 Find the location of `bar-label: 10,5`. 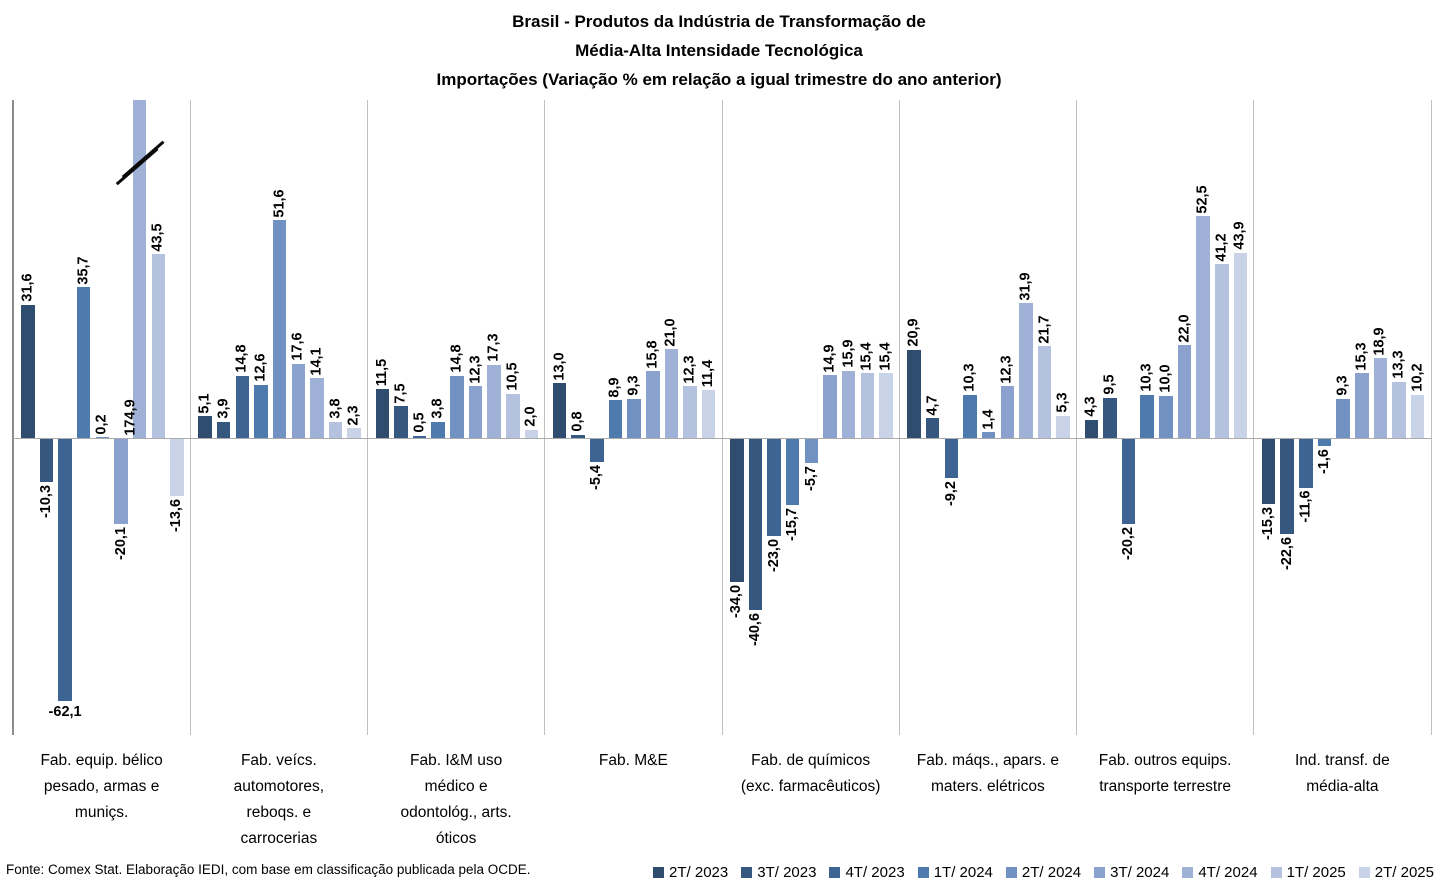

bar-label: 10,5 is located at coordinates (512, 376).